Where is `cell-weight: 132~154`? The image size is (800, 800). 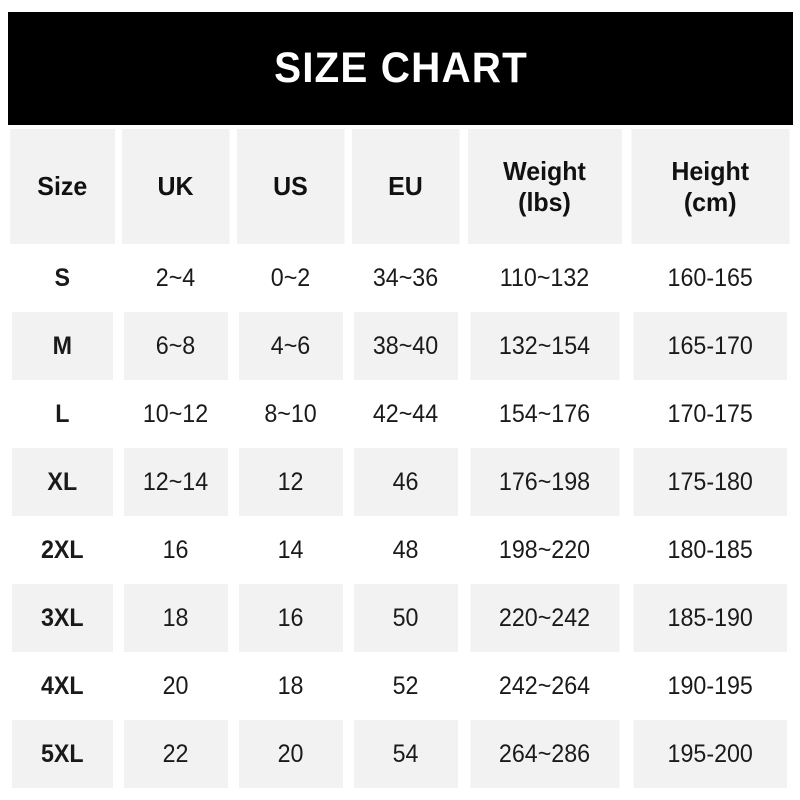
cell-weight: 132~154 is located at coordinates (545, 346).